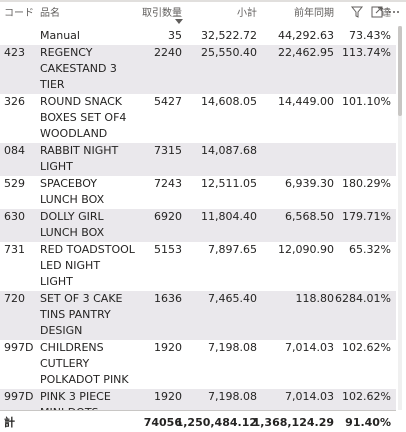 Image resolution: width=406 pixels, height=432 pixels. I want to click on total-cell: 91.40%, so click(368, 422).